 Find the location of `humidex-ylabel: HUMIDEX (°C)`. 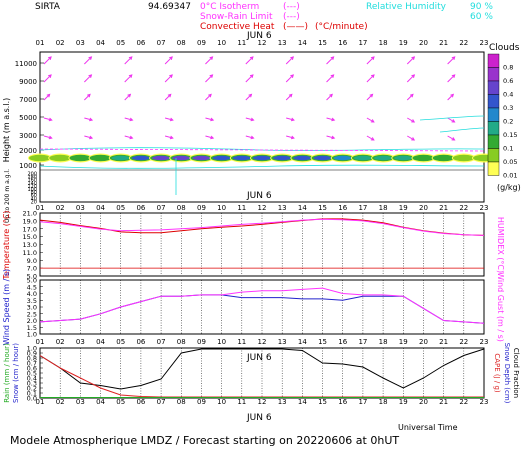

humidex-ylabel: HUMIDEX (°C) is located at coordinates (500, 245).